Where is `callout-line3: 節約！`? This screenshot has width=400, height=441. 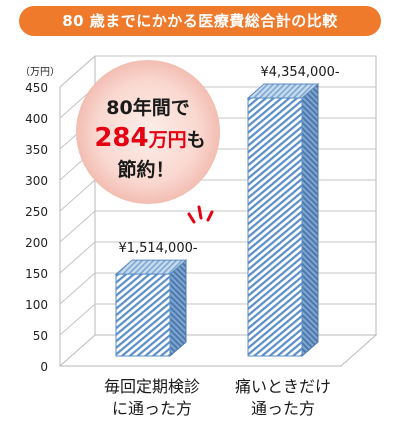 callout-line3: 節約！ is located at coordinates (145, 169).